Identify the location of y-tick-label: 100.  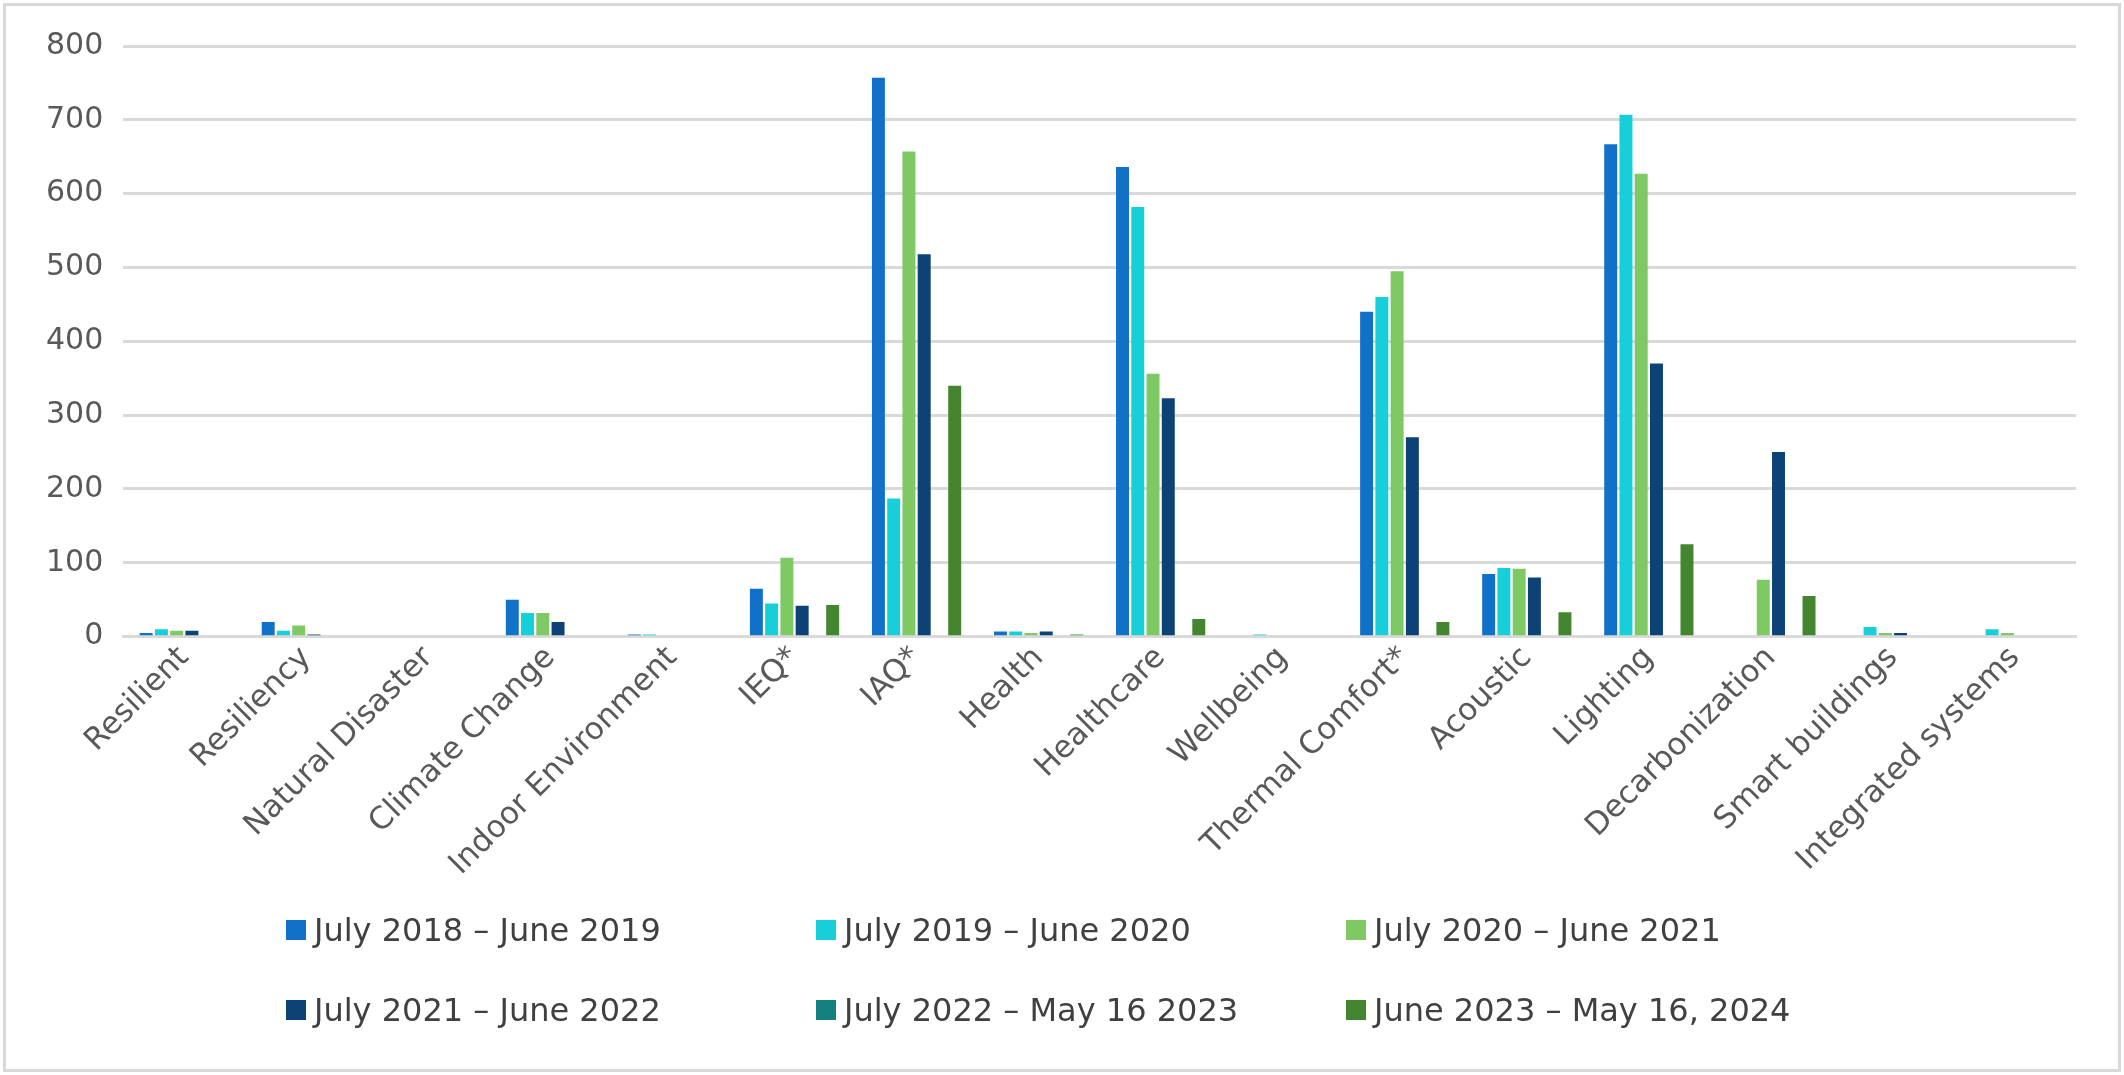
(75, 560).